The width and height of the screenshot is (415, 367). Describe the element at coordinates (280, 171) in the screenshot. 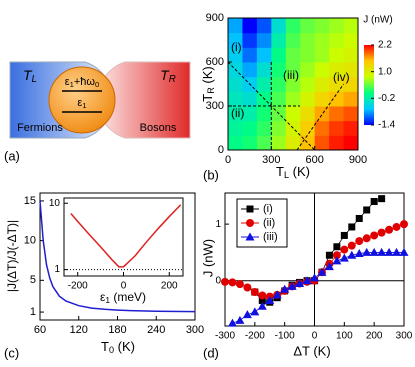

I see `label-part: T` at that location.